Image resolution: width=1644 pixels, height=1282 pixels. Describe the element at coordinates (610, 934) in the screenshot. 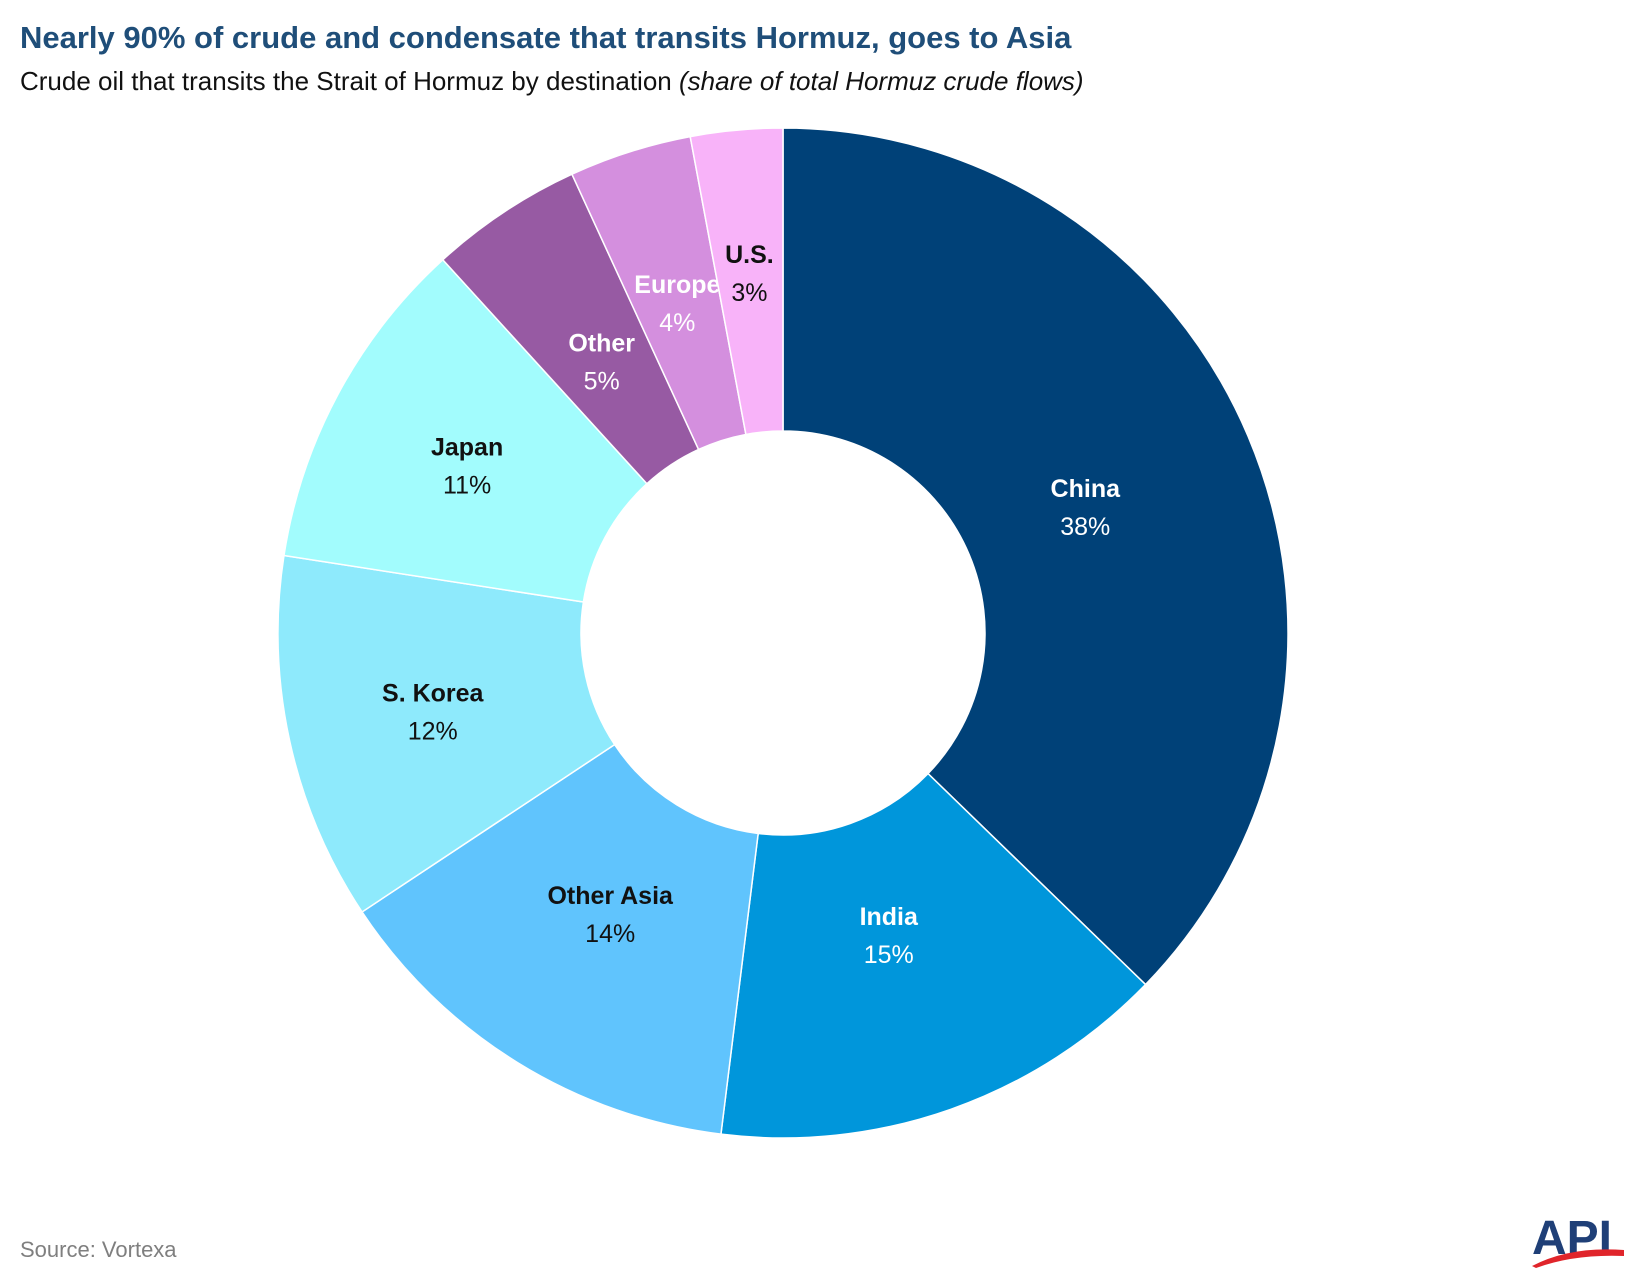

I see `slice-value-label: 14%` at that location.